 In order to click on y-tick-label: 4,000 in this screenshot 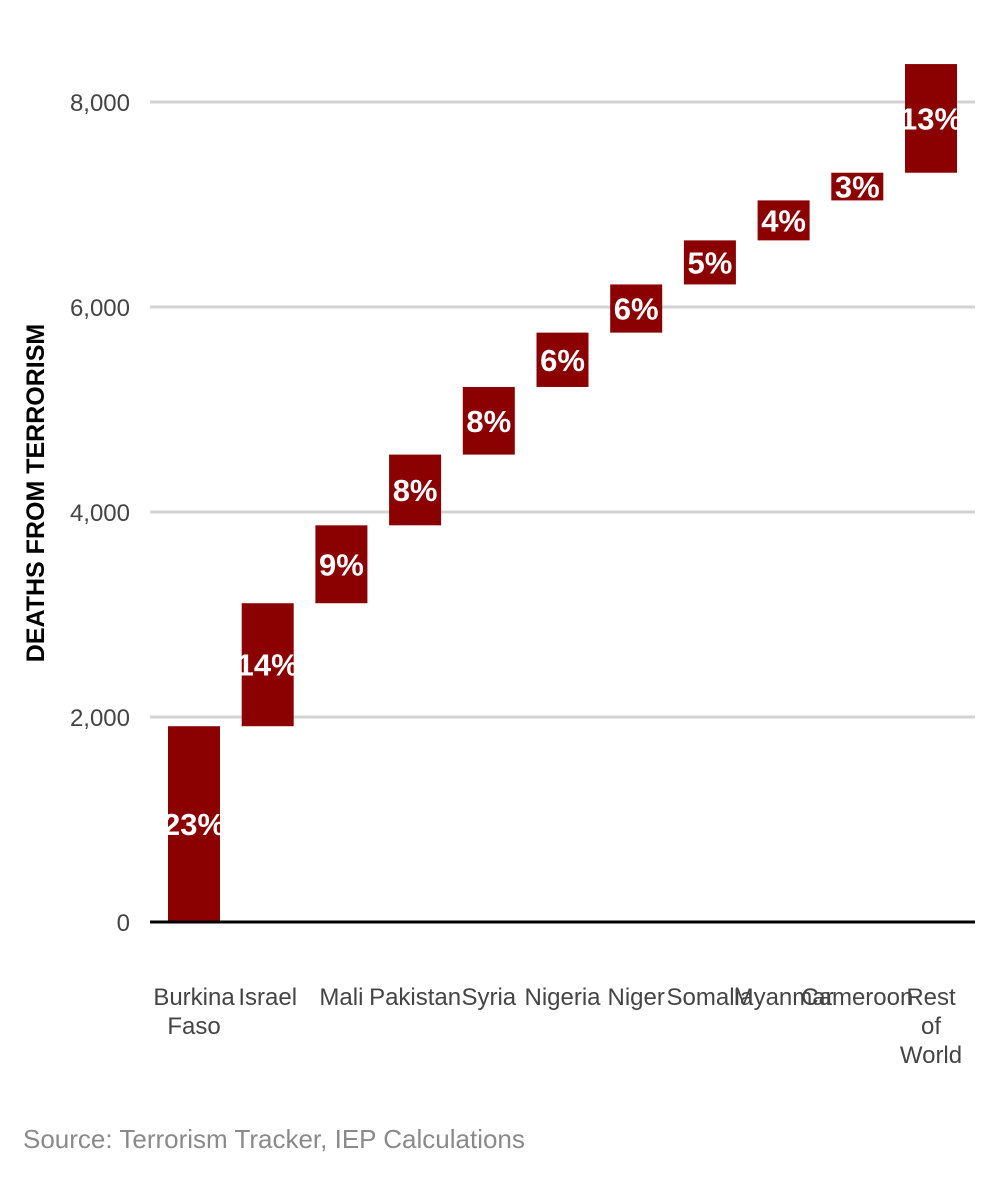, I will do `click(100, 513)`.